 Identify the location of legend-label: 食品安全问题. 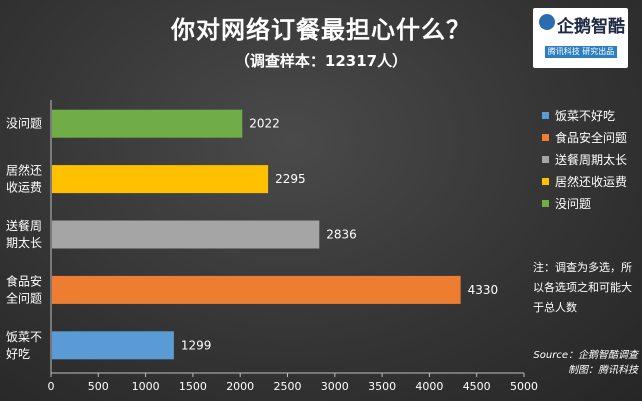
(591, 137).